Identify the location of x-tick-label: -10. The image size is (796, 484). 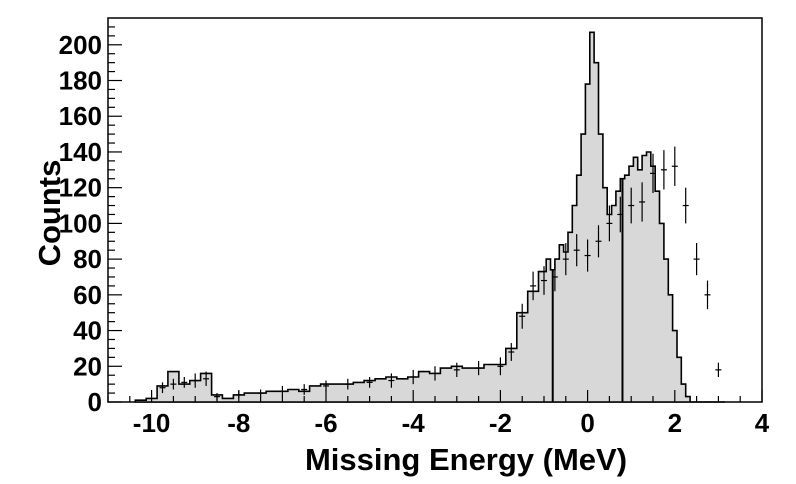
(152, 423).